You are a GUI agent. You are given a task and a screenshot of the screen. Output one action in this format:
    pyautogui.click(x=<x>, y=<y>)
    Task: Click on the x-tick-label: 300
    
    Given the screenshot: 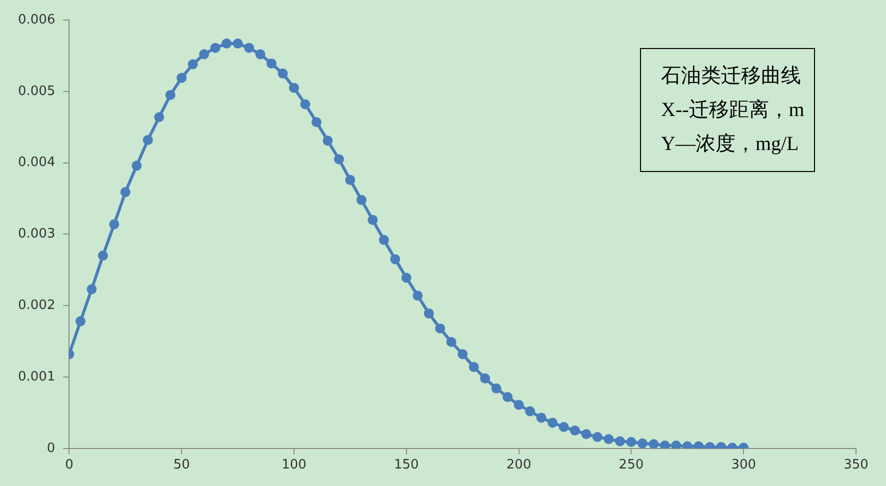 What is the action you would take?
    pyautogui.click(x=743, y=465)
    